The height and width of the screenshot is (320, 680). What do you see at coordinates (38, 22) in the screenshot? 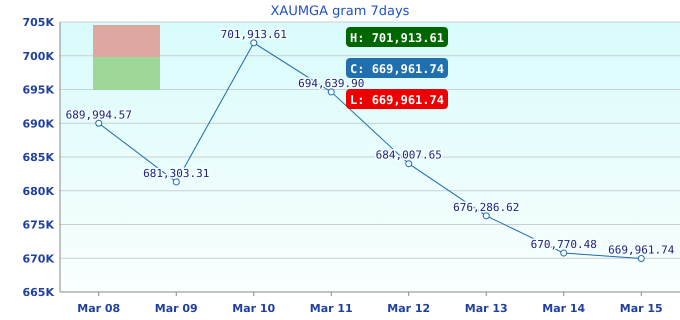
I see `y-tick-label: 705K` at bounding box center [38, 22].